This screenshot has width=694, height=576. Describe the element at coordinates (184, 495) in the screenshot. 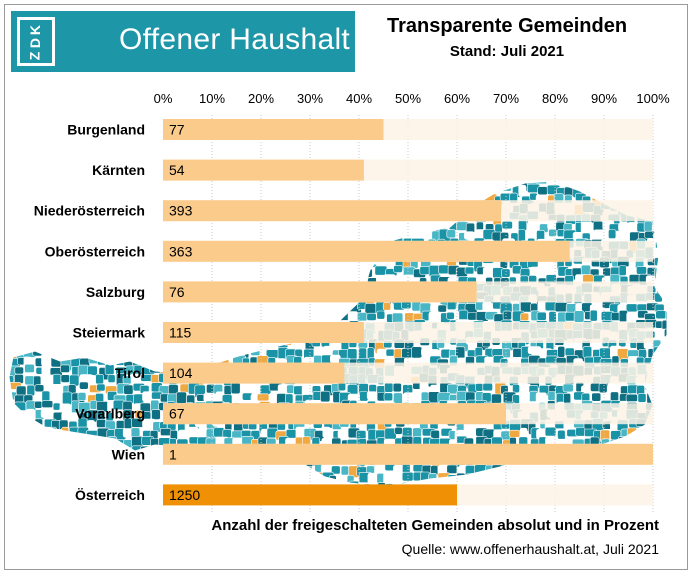

I see `bar-value-label: 1250` at that location.